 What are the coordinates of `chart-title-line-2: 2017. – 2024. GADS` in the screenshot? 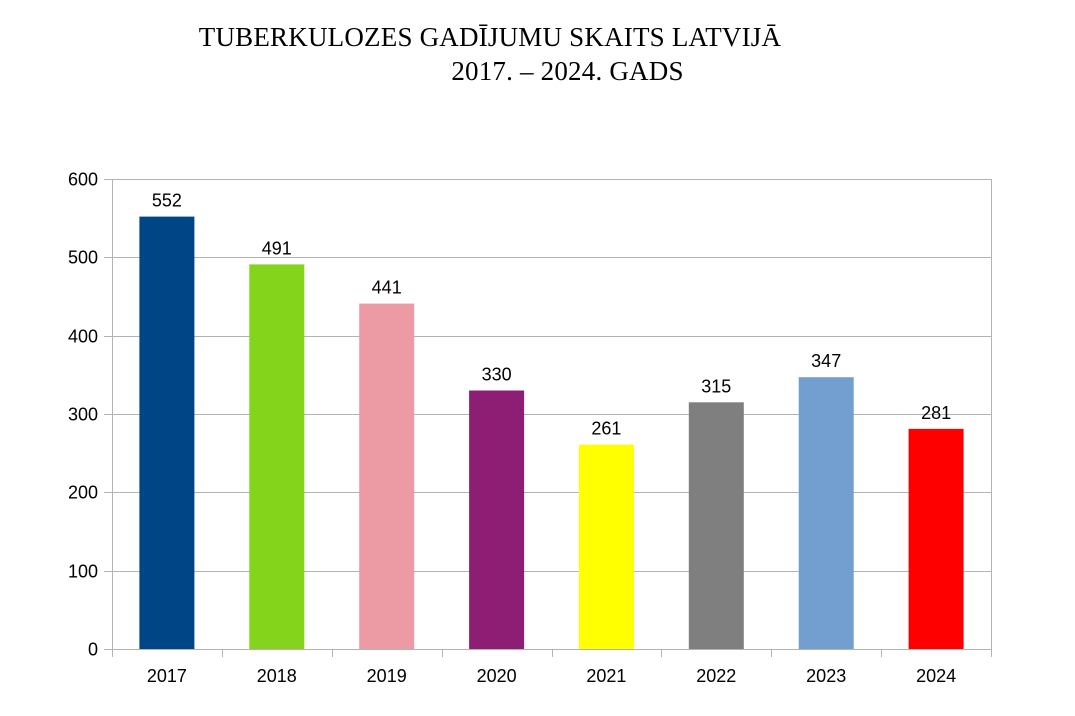 It's located at (567, 71).